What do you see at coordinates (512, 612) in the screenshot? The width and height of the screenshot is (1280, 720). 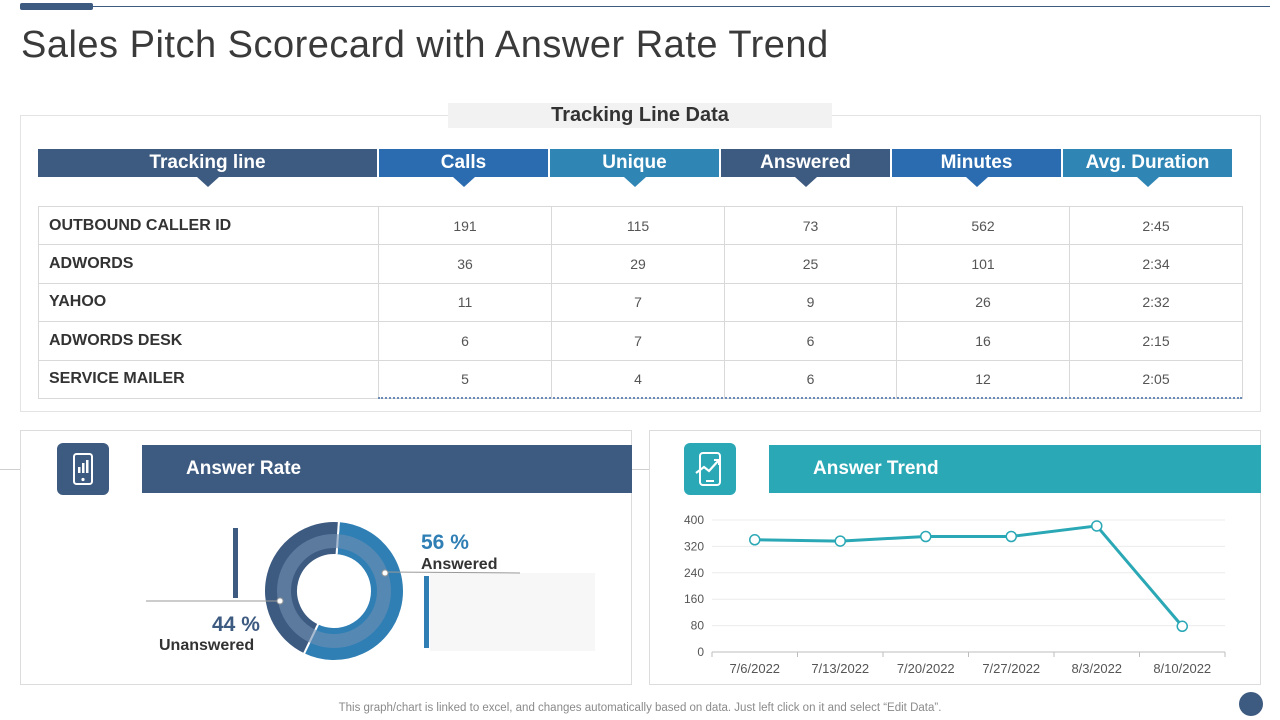 I see `answered-label-backdrop` at bounding box center [512, 612].